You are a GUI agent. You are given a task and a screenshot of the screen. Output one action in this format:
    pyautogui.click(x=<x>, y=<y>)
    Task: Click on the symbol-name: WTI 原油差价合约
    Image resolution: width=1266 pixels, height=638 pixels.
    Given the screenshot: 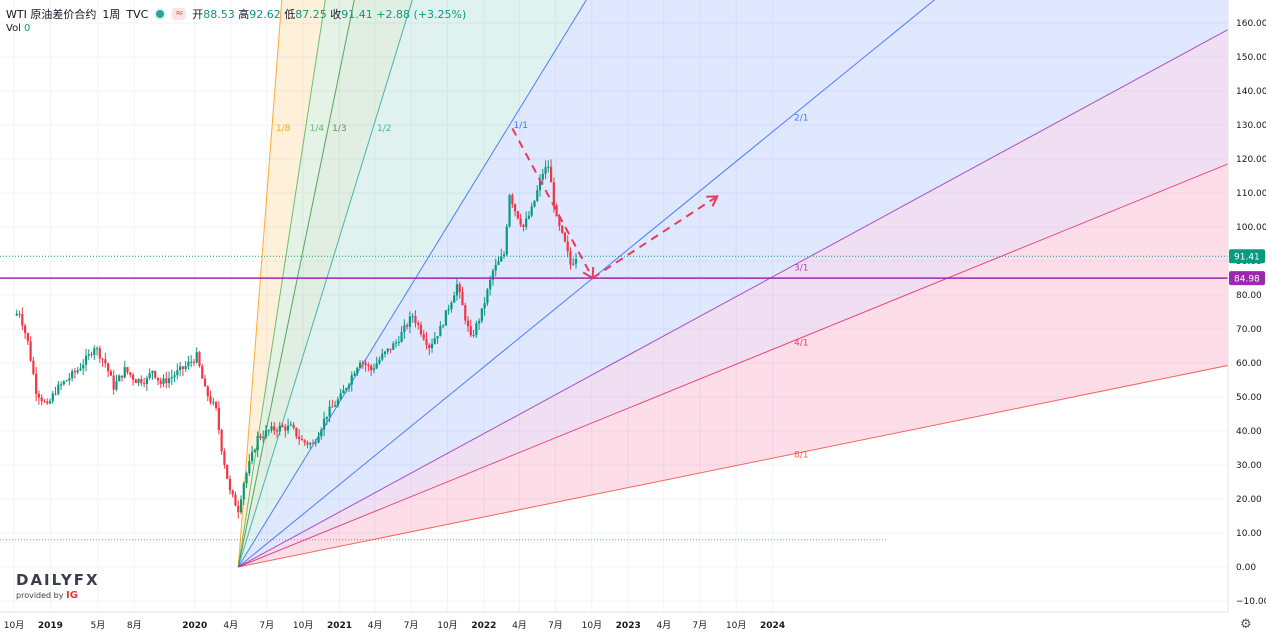 What is the action you would take?
    pyautogui.click(x=51, y=14)
    